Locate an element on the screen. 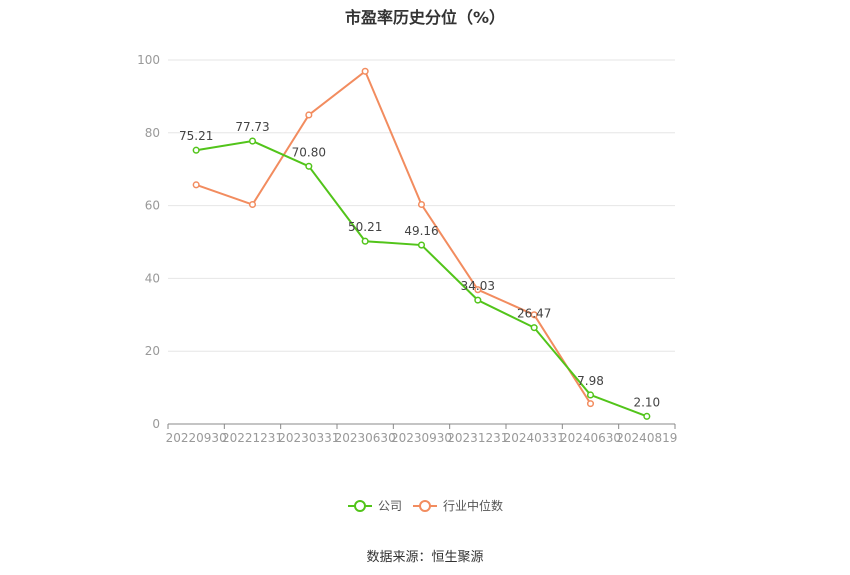 This screenshot has height=575, width=850. x-tick-label: 20240819 is located at coordinates (646, 438).